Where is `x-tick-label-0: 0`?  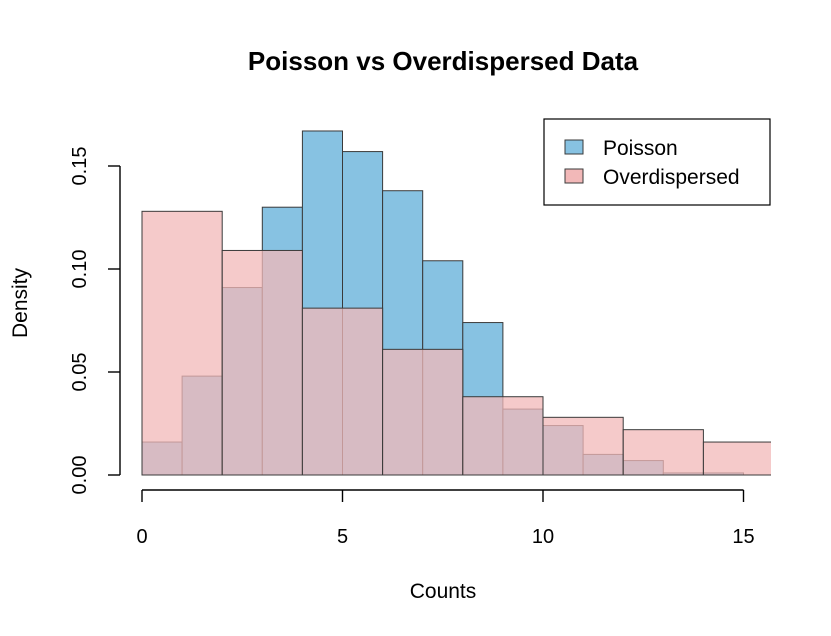
x-tick-label-0: 0 is located at coordinates (141, 537).